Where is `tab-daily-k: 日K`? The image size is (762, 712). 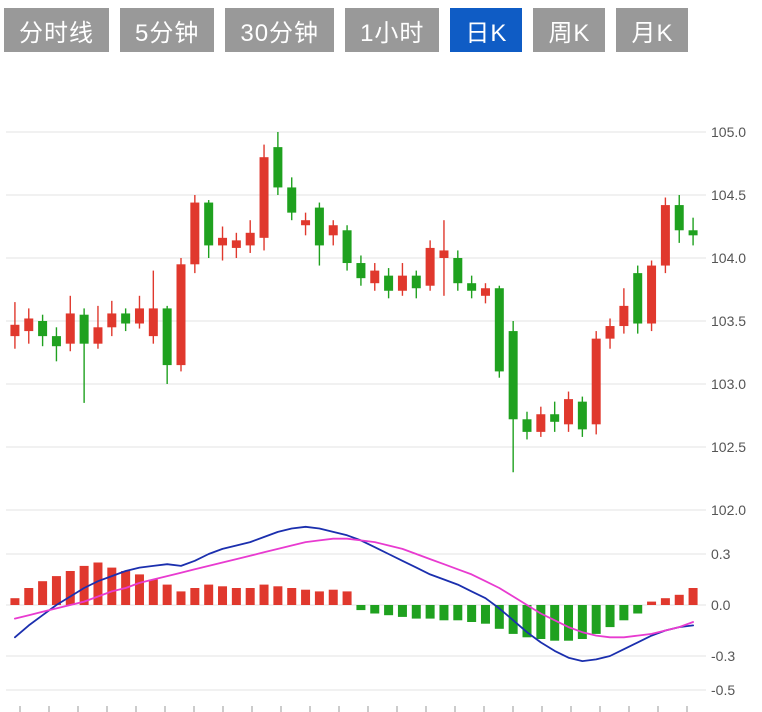 tab-daily-k: 日K is located at coordinates (486, 30).